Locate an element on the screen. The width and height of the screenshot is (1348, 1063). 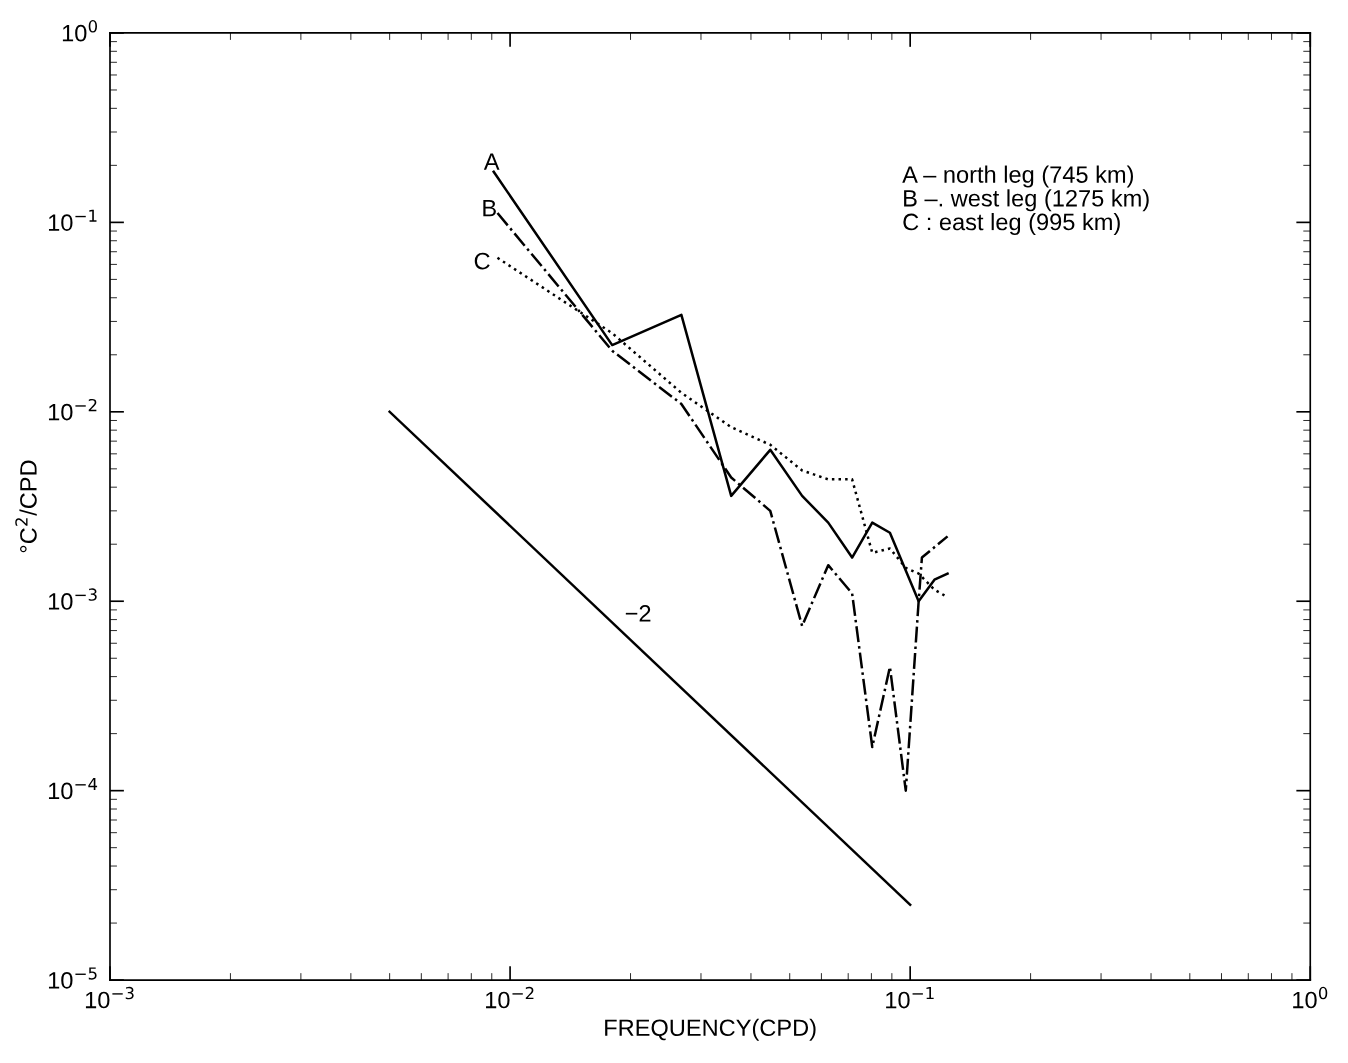
x-tick-label: 10$^{0}$ is located at coordinates (1310, 997).